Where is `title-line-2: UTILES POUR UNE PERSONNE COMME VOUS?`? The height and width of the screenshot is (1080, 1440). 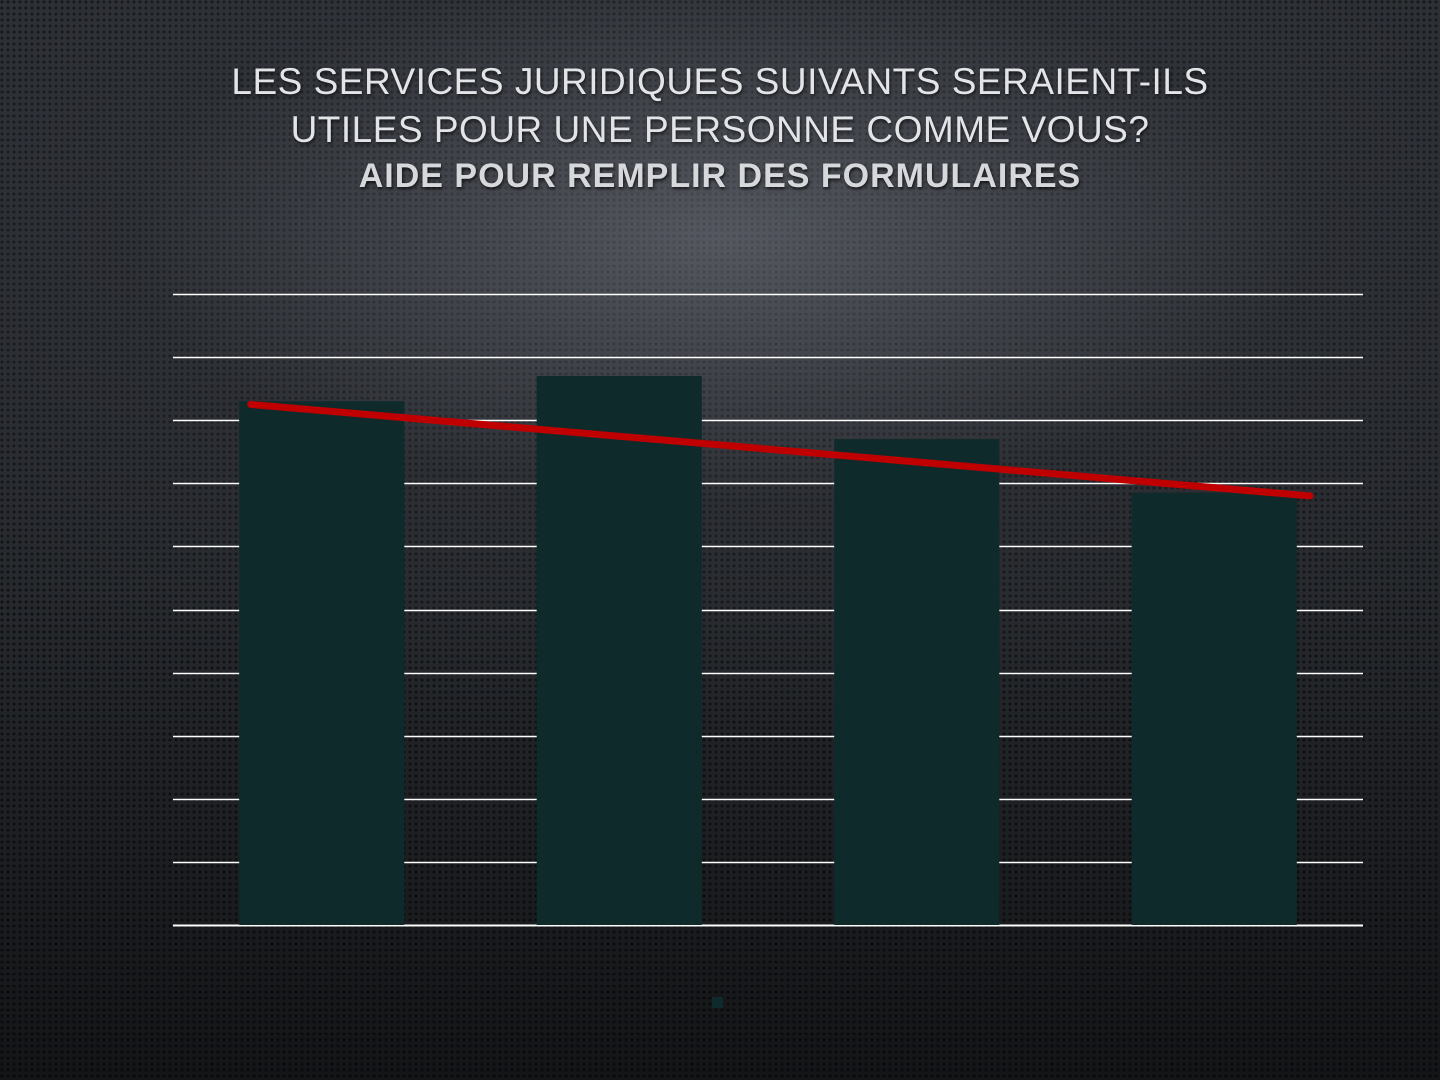 title-line-2: UTILES POUR UNE PERSONNE COMME VOUS? is located at coordinates (720, 129).